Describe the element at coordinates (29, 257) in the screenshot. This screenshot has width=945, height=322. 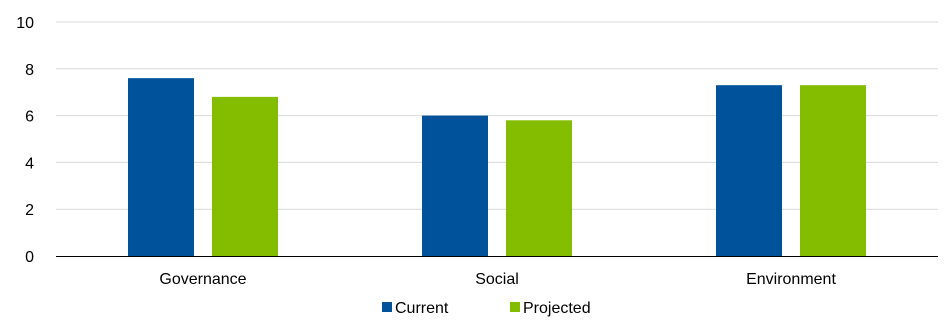
I see `y-tick-label: 0` at that location.